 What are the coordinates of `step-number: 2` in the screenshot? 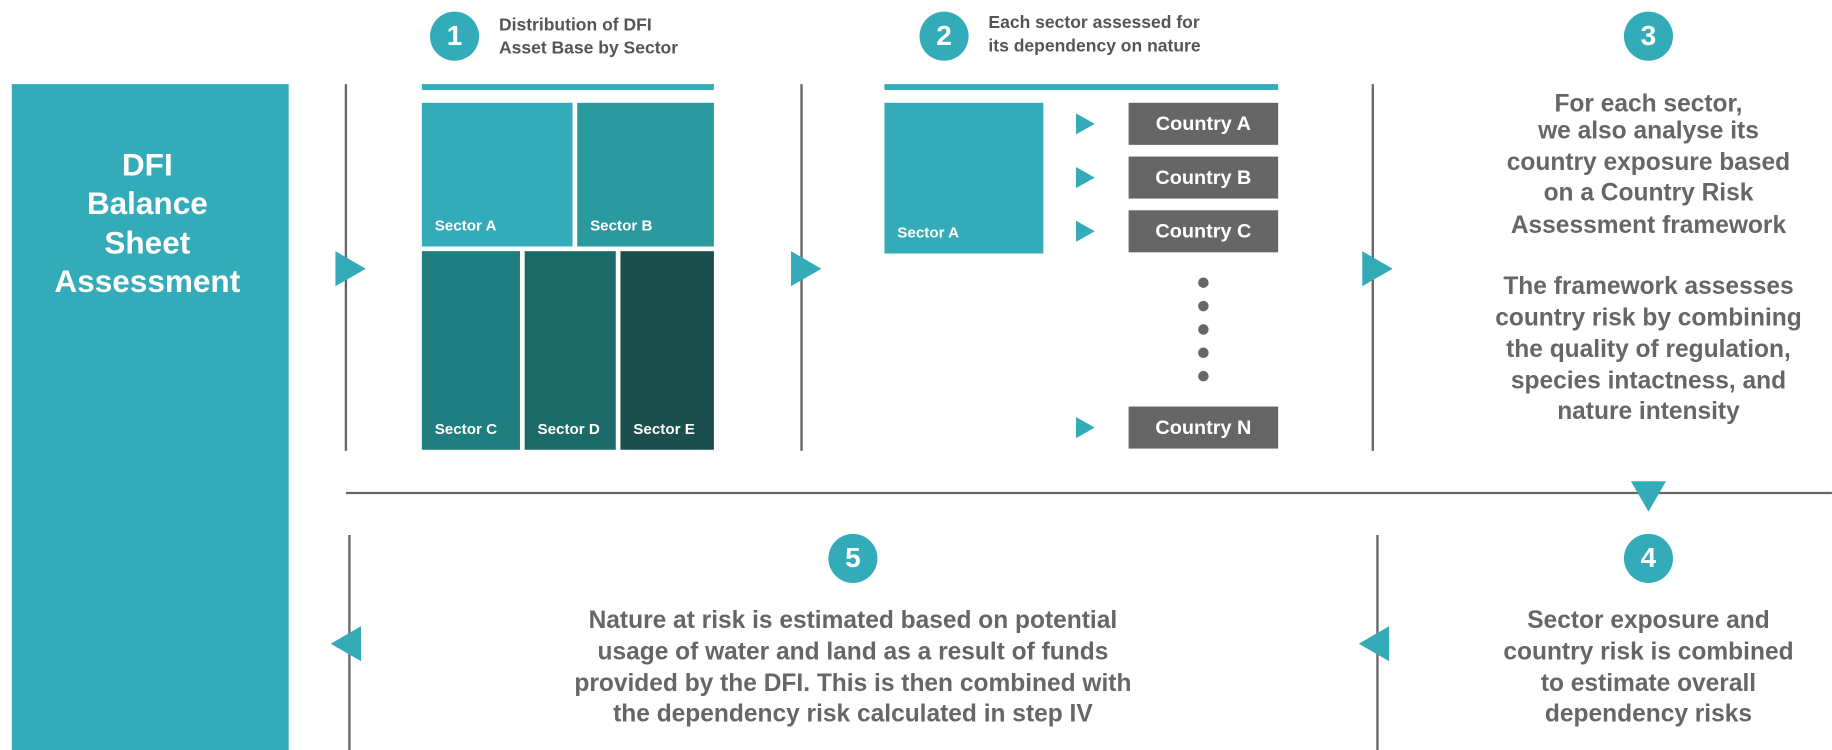 It's located at (944, 35).